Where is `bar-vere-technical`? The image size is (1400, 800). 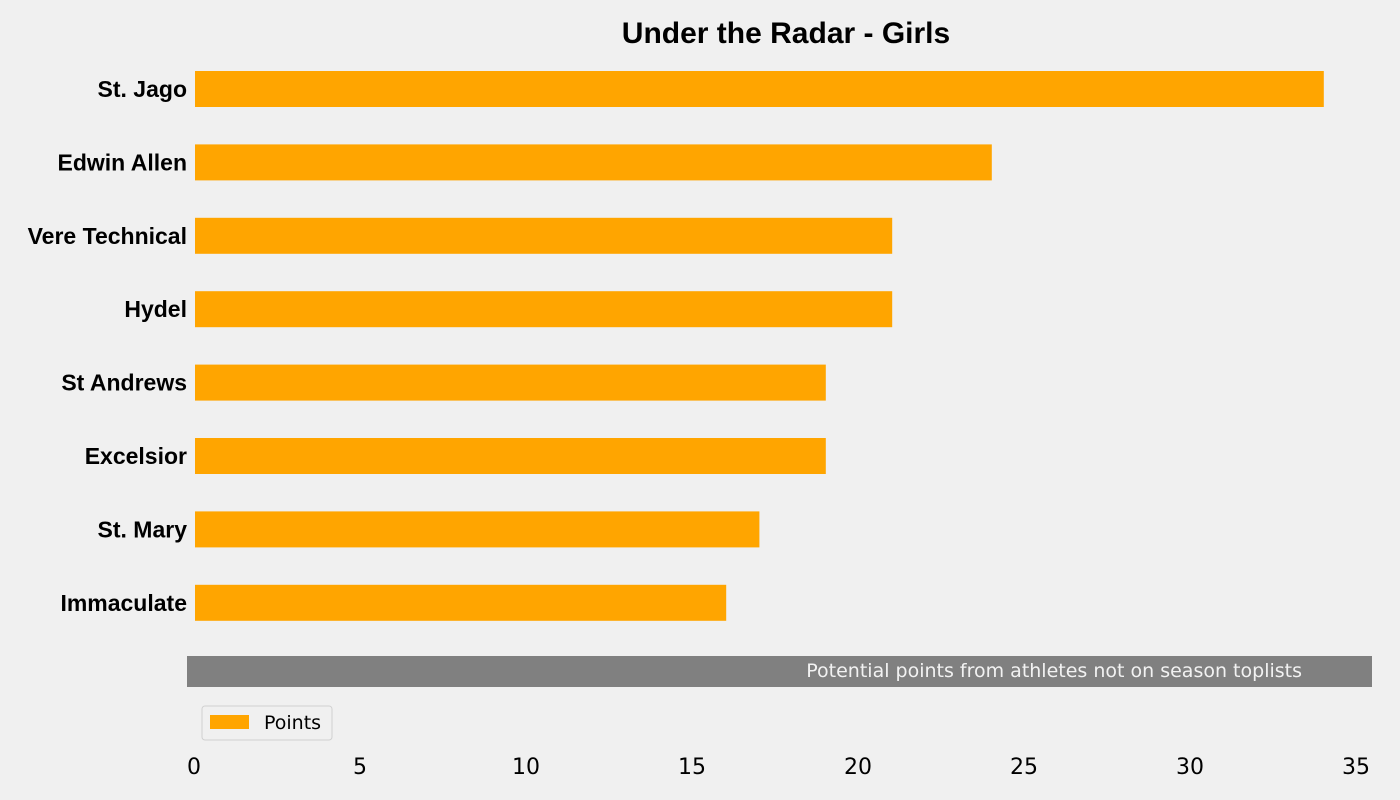
bar-vere-technical is located at coordinates (544, 235).